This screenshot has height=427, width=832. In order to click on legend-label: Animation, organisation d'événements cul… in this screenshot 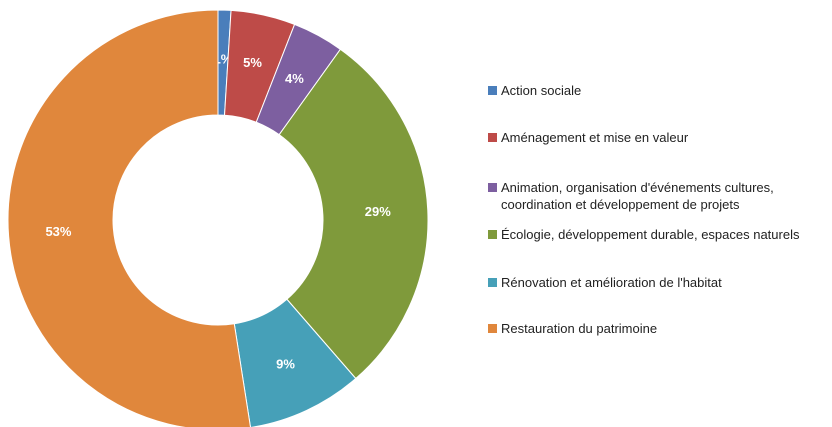, I will do `click(637, 196)`.